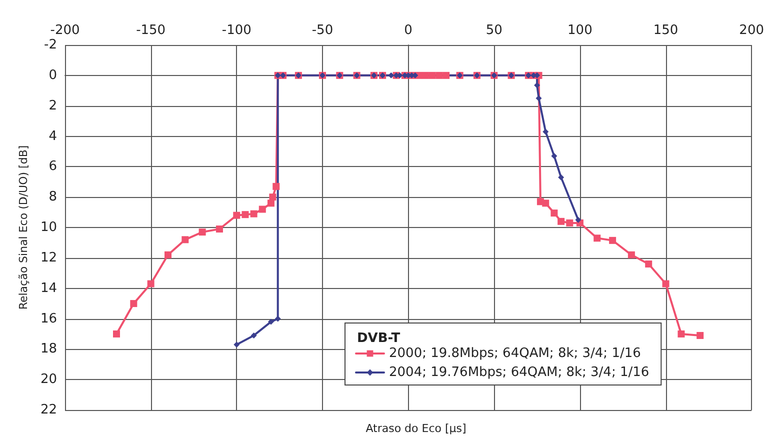 The height and width of the screenshot is (438, 767). I want to click on y-tick-label: 8, so click(52, 197).